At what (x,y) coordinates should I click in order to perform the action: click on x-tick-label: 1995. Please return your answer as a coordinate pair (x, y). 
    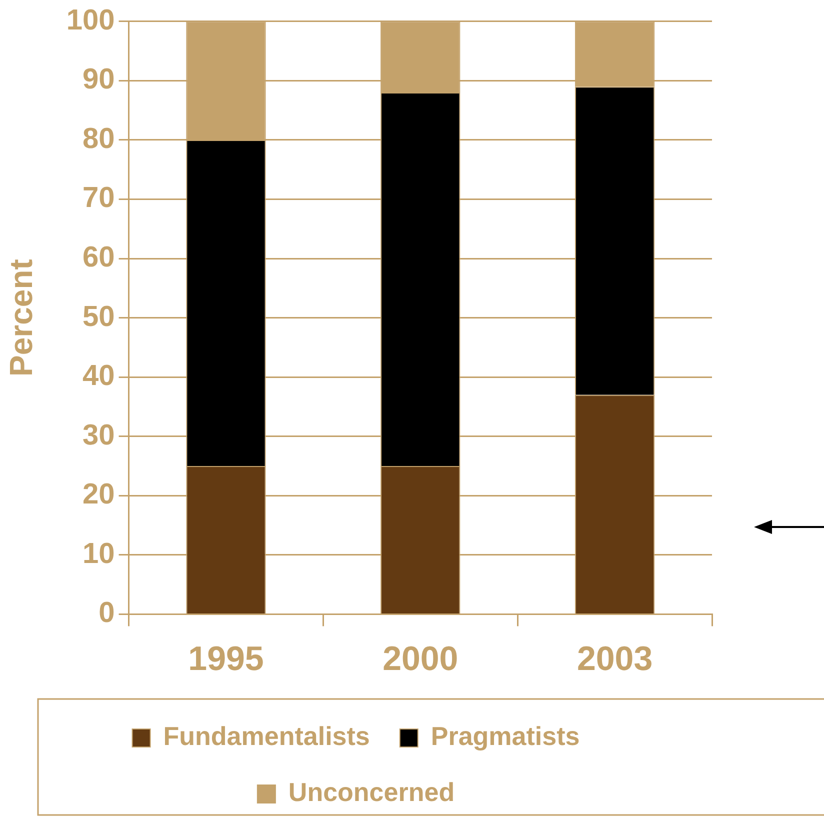
    Looking at the image, I should click on (226, 659).